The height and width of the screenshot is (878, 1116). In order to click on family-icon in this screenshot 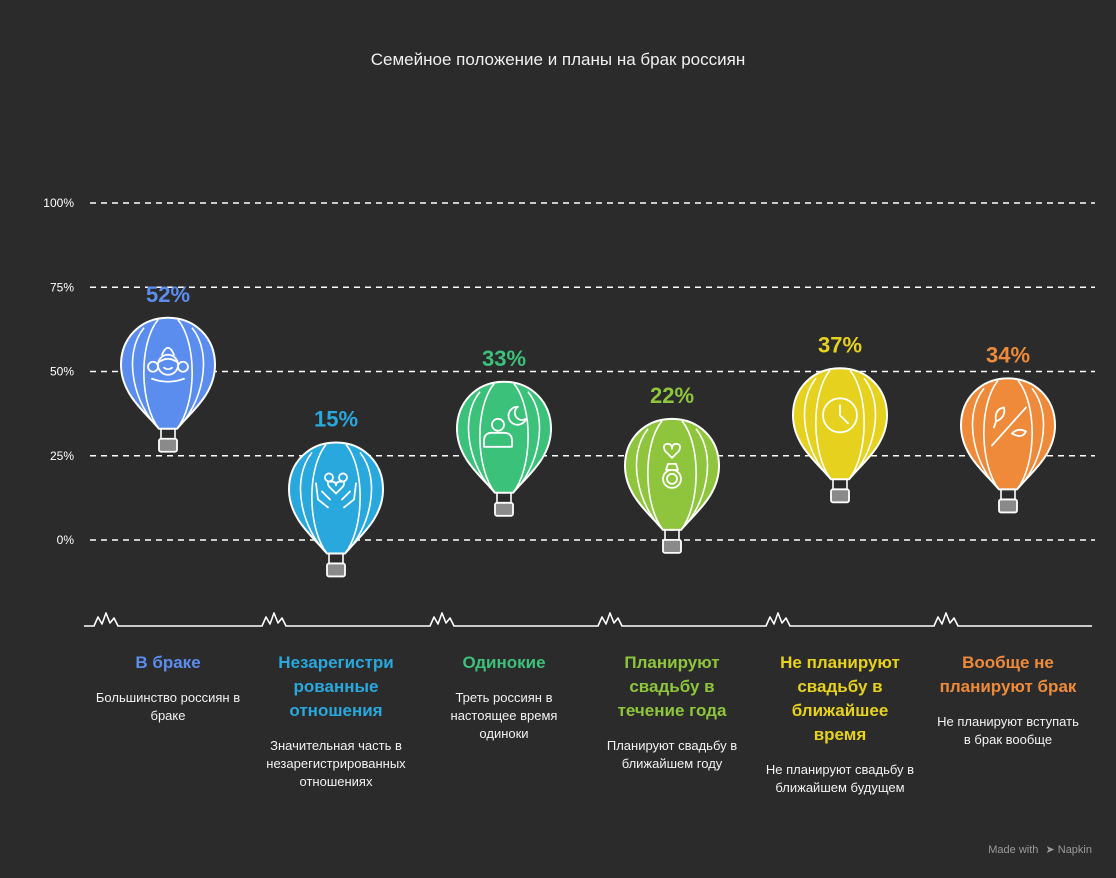, I will do `click(168, 364)`.